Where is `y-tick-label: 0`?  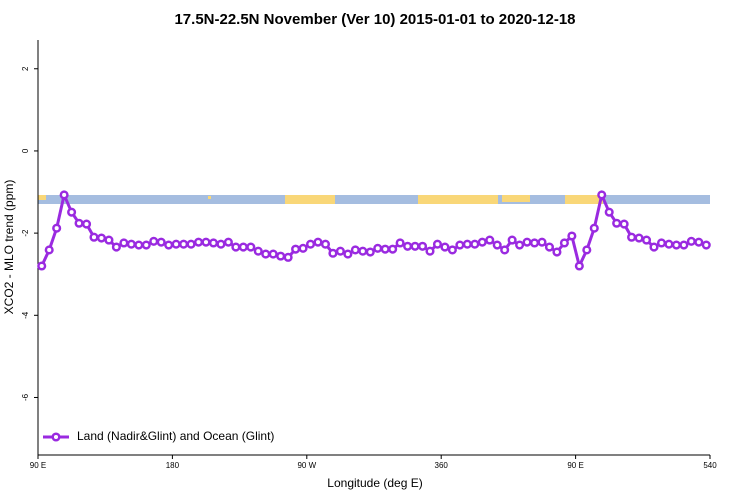
y-tick-label: 0 is located at coordinates (25, 150).